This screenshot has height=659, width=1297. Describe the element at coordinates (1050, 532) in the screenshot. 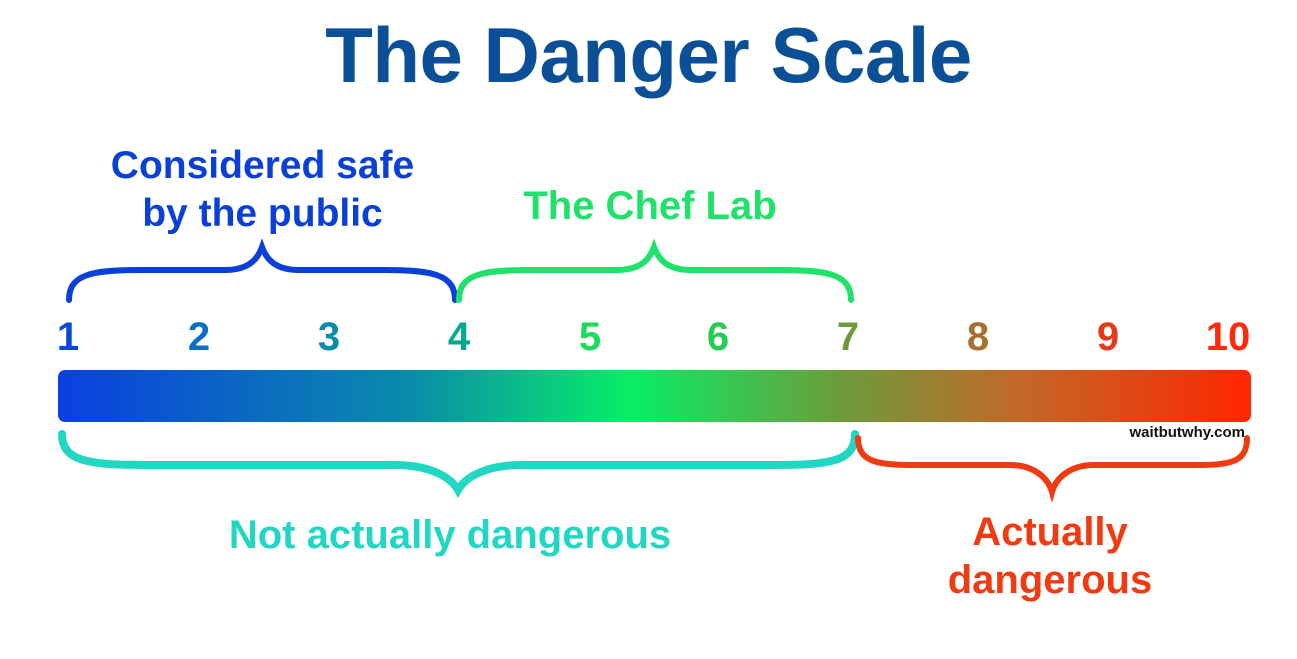

I see `actually-dangerous-line1: Actually` at that location.